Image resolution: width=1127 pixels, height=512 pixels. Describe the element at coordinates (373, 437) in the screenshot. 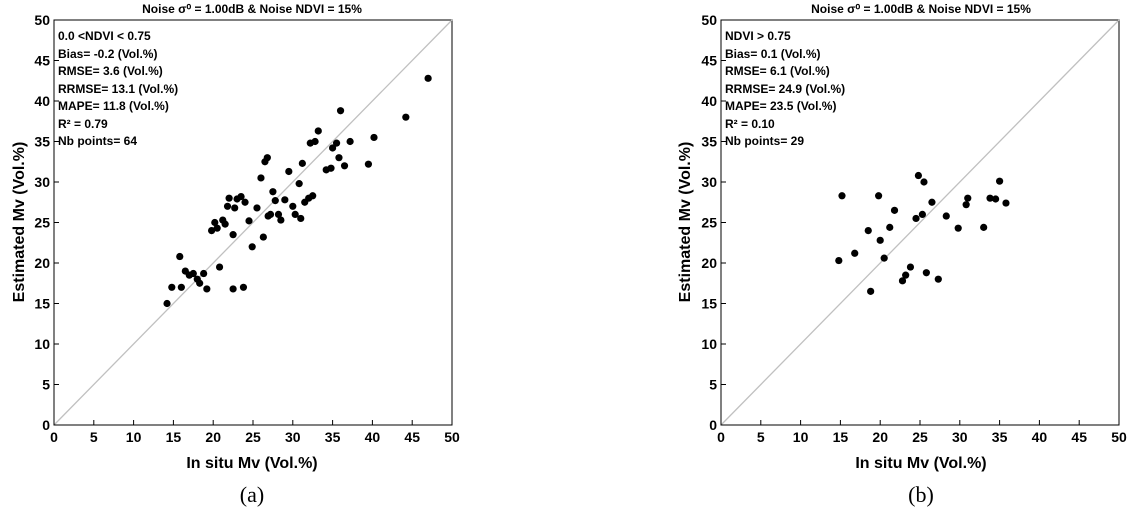

I see `x-tick-label: 40` at that location.